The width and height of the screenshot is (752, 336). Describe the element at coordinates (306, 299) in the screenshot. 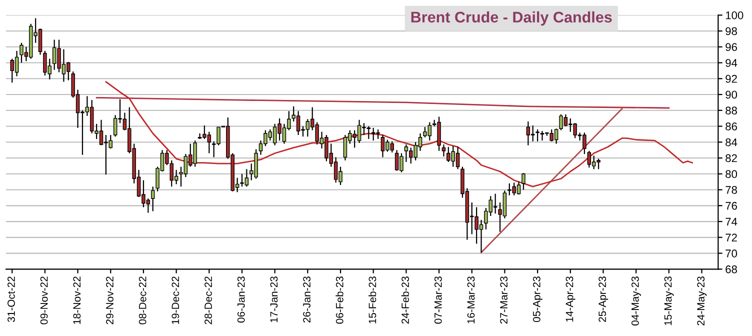

I see `x-tick-label: 26-Jan-23` at that location.